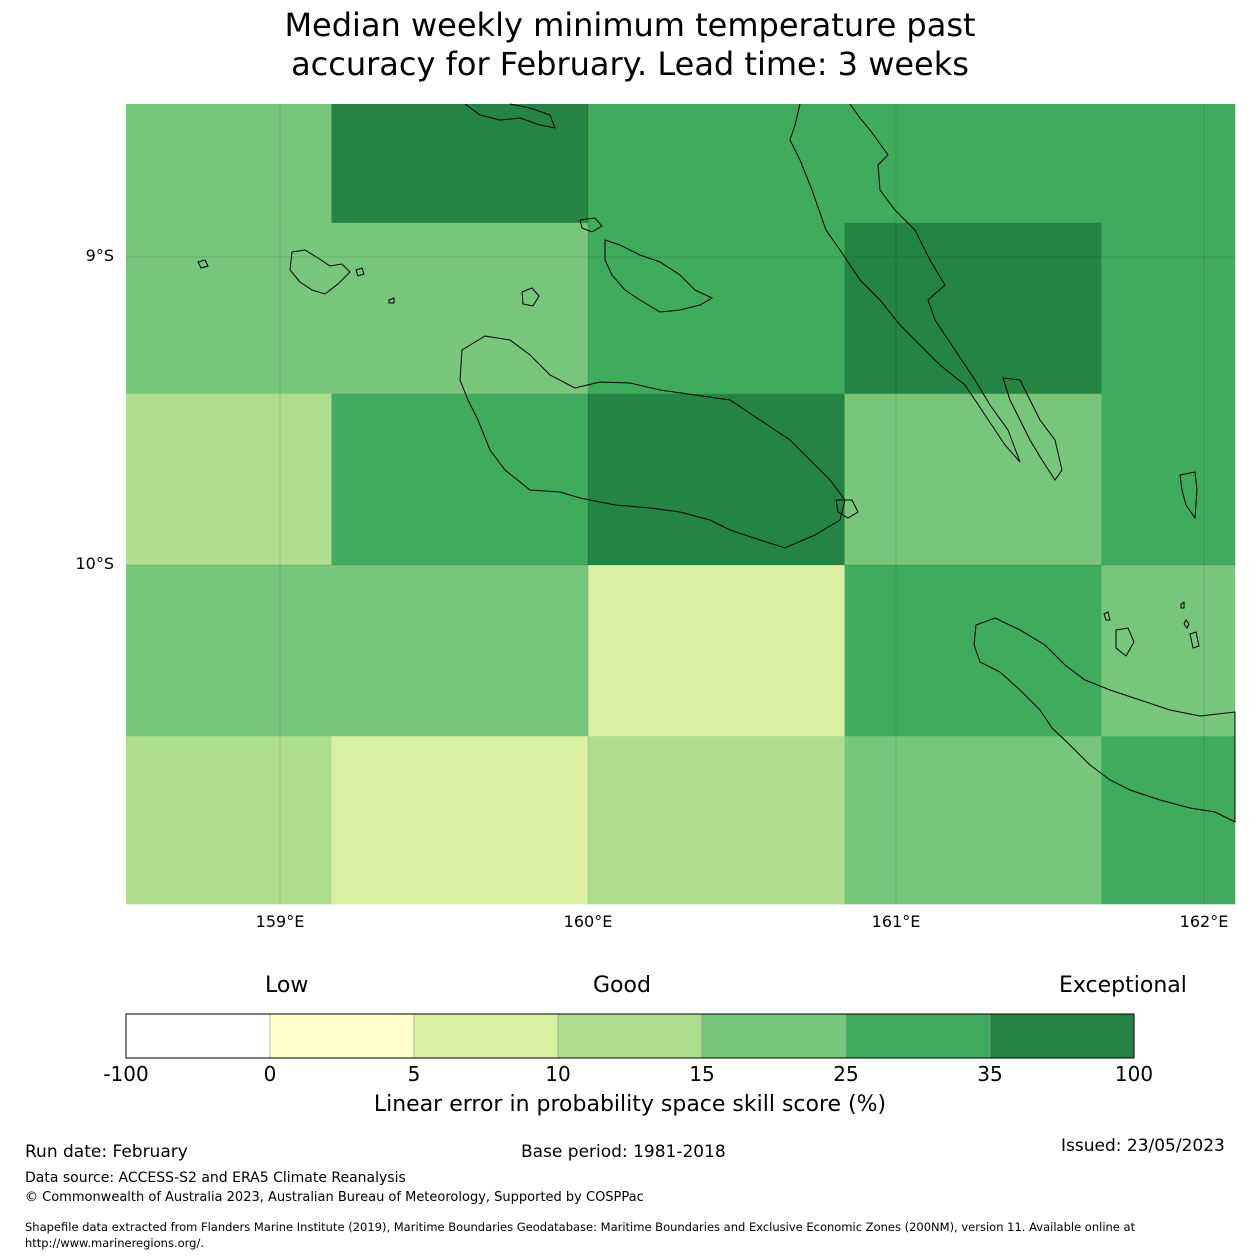 This screenshot has width=1260, height=1260. What do you see at coordinates (320, 272) in the screenshot?
I see `coastline-russell-islands` at bounding box center [320, 272].